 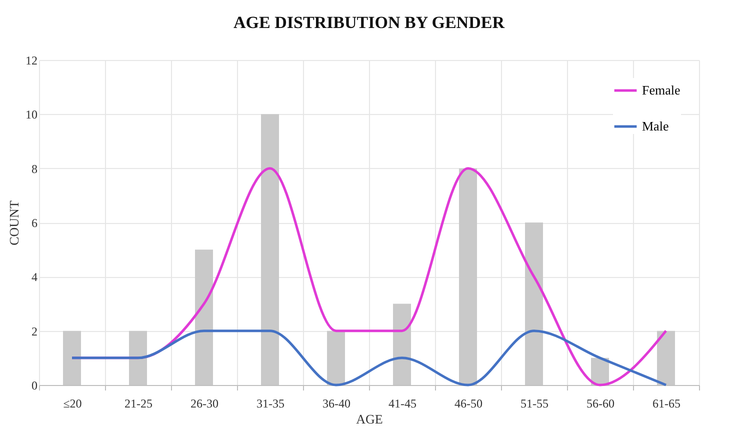 What do you see at coordinates (32, 115) in the screenshot?
I see `y-tick-label: 10` at bounding box center [32, 115].